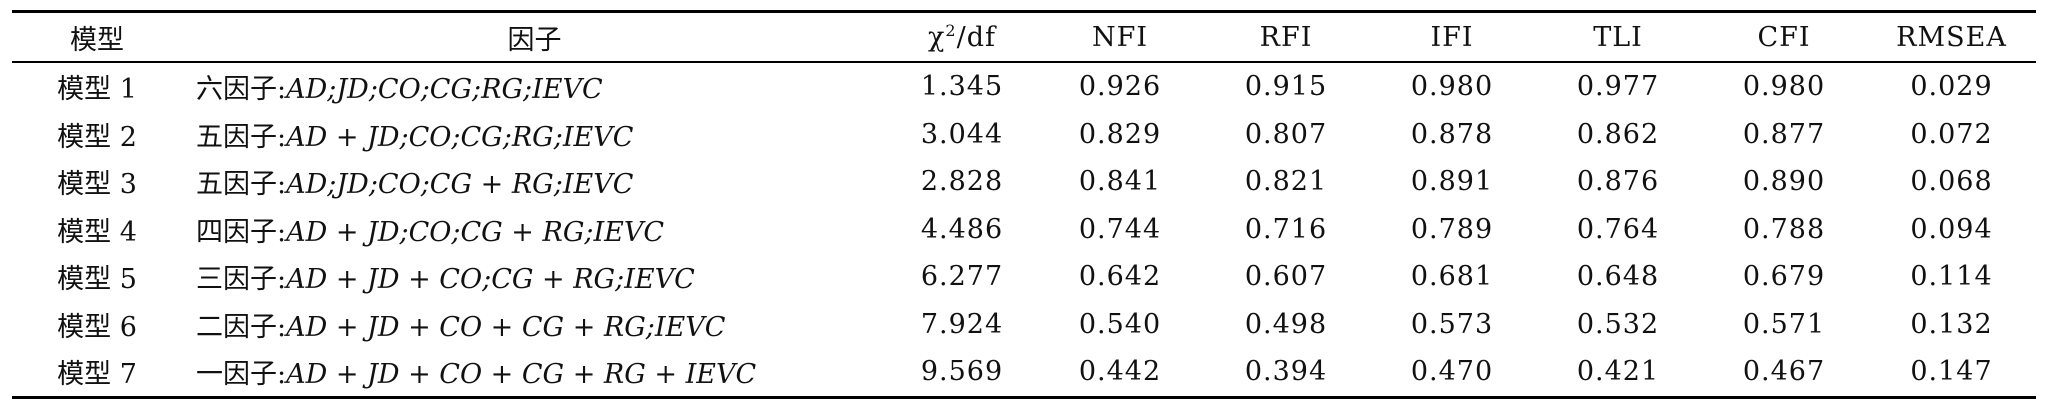 Image resolution: width=2048 pixels, height=416 pixels. What do you see at coordinates (97, 137) in the screenshot?
I see `model-cell: 模型 2` at bounding box center [97, 137].